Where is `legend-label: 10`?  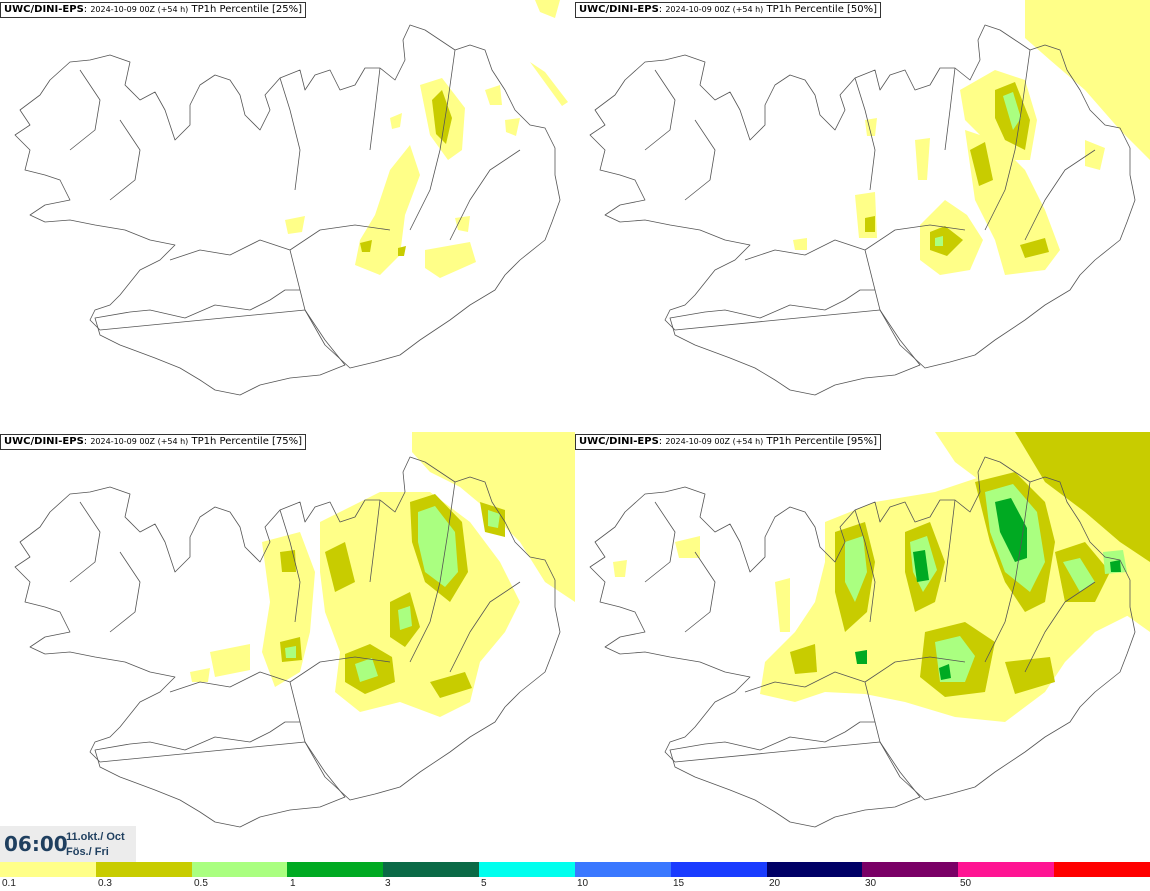 legend-label: 10 is located at coordinates (583, 883).